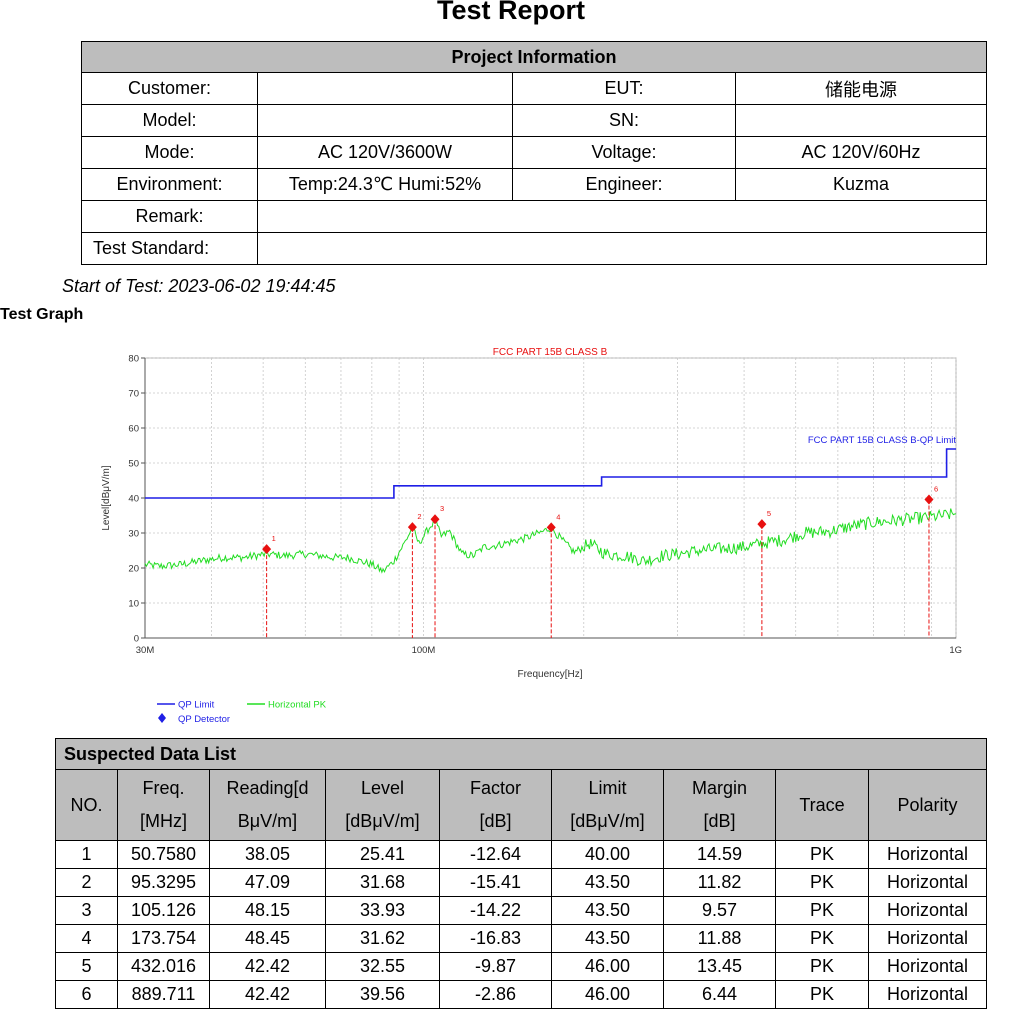 This screenshot has height=1016, width=1022. What do you see at coordinates (163, 854) in the screenshot?
I see `table-cell: 50.7580` at bounding box center [163, 854].